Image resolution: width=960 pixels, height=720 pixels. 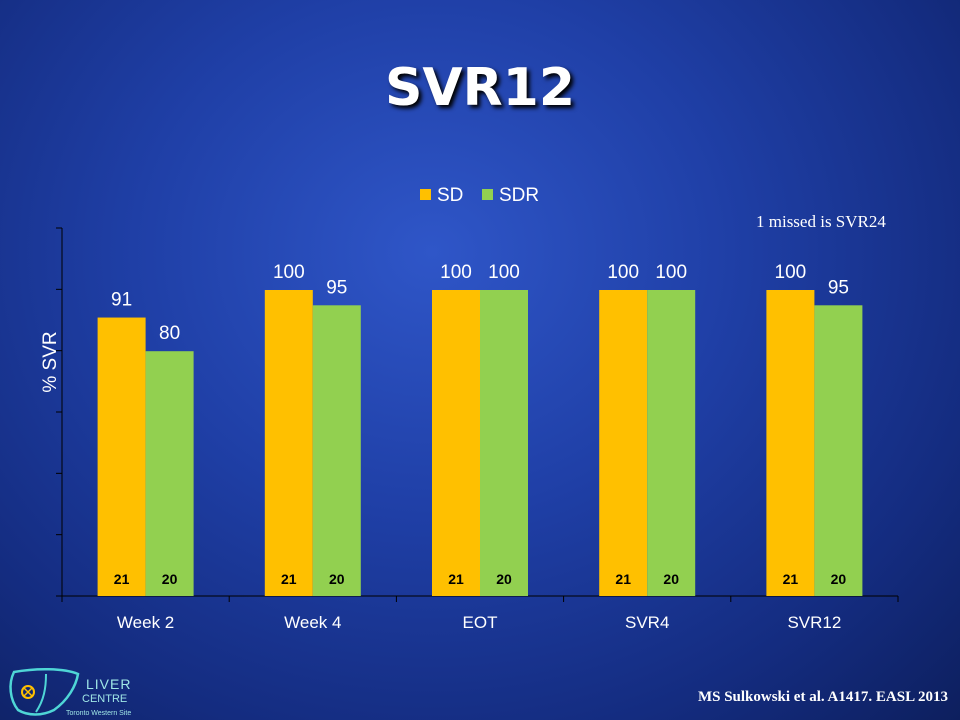 I want to click on liver-centre-logo: LIVER CENTRE Toronto Western Site, so click(x=76, y=693).